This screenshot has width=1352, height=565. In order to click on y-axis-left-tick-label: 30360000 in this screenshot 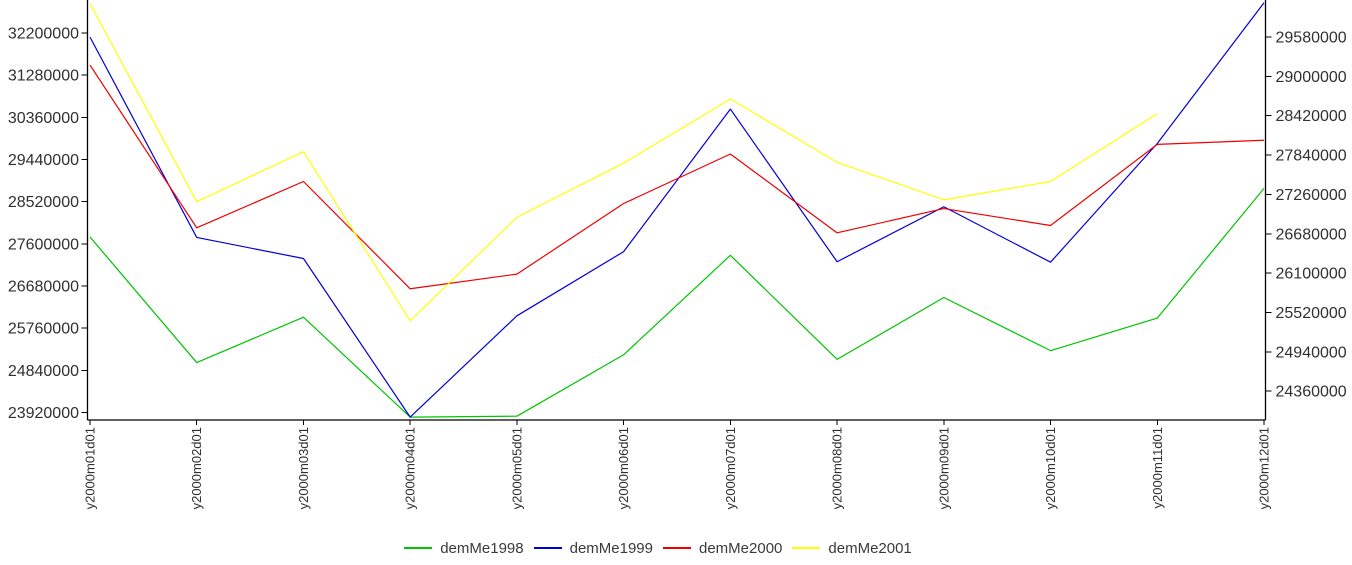, I will do `click(43, 118)`.